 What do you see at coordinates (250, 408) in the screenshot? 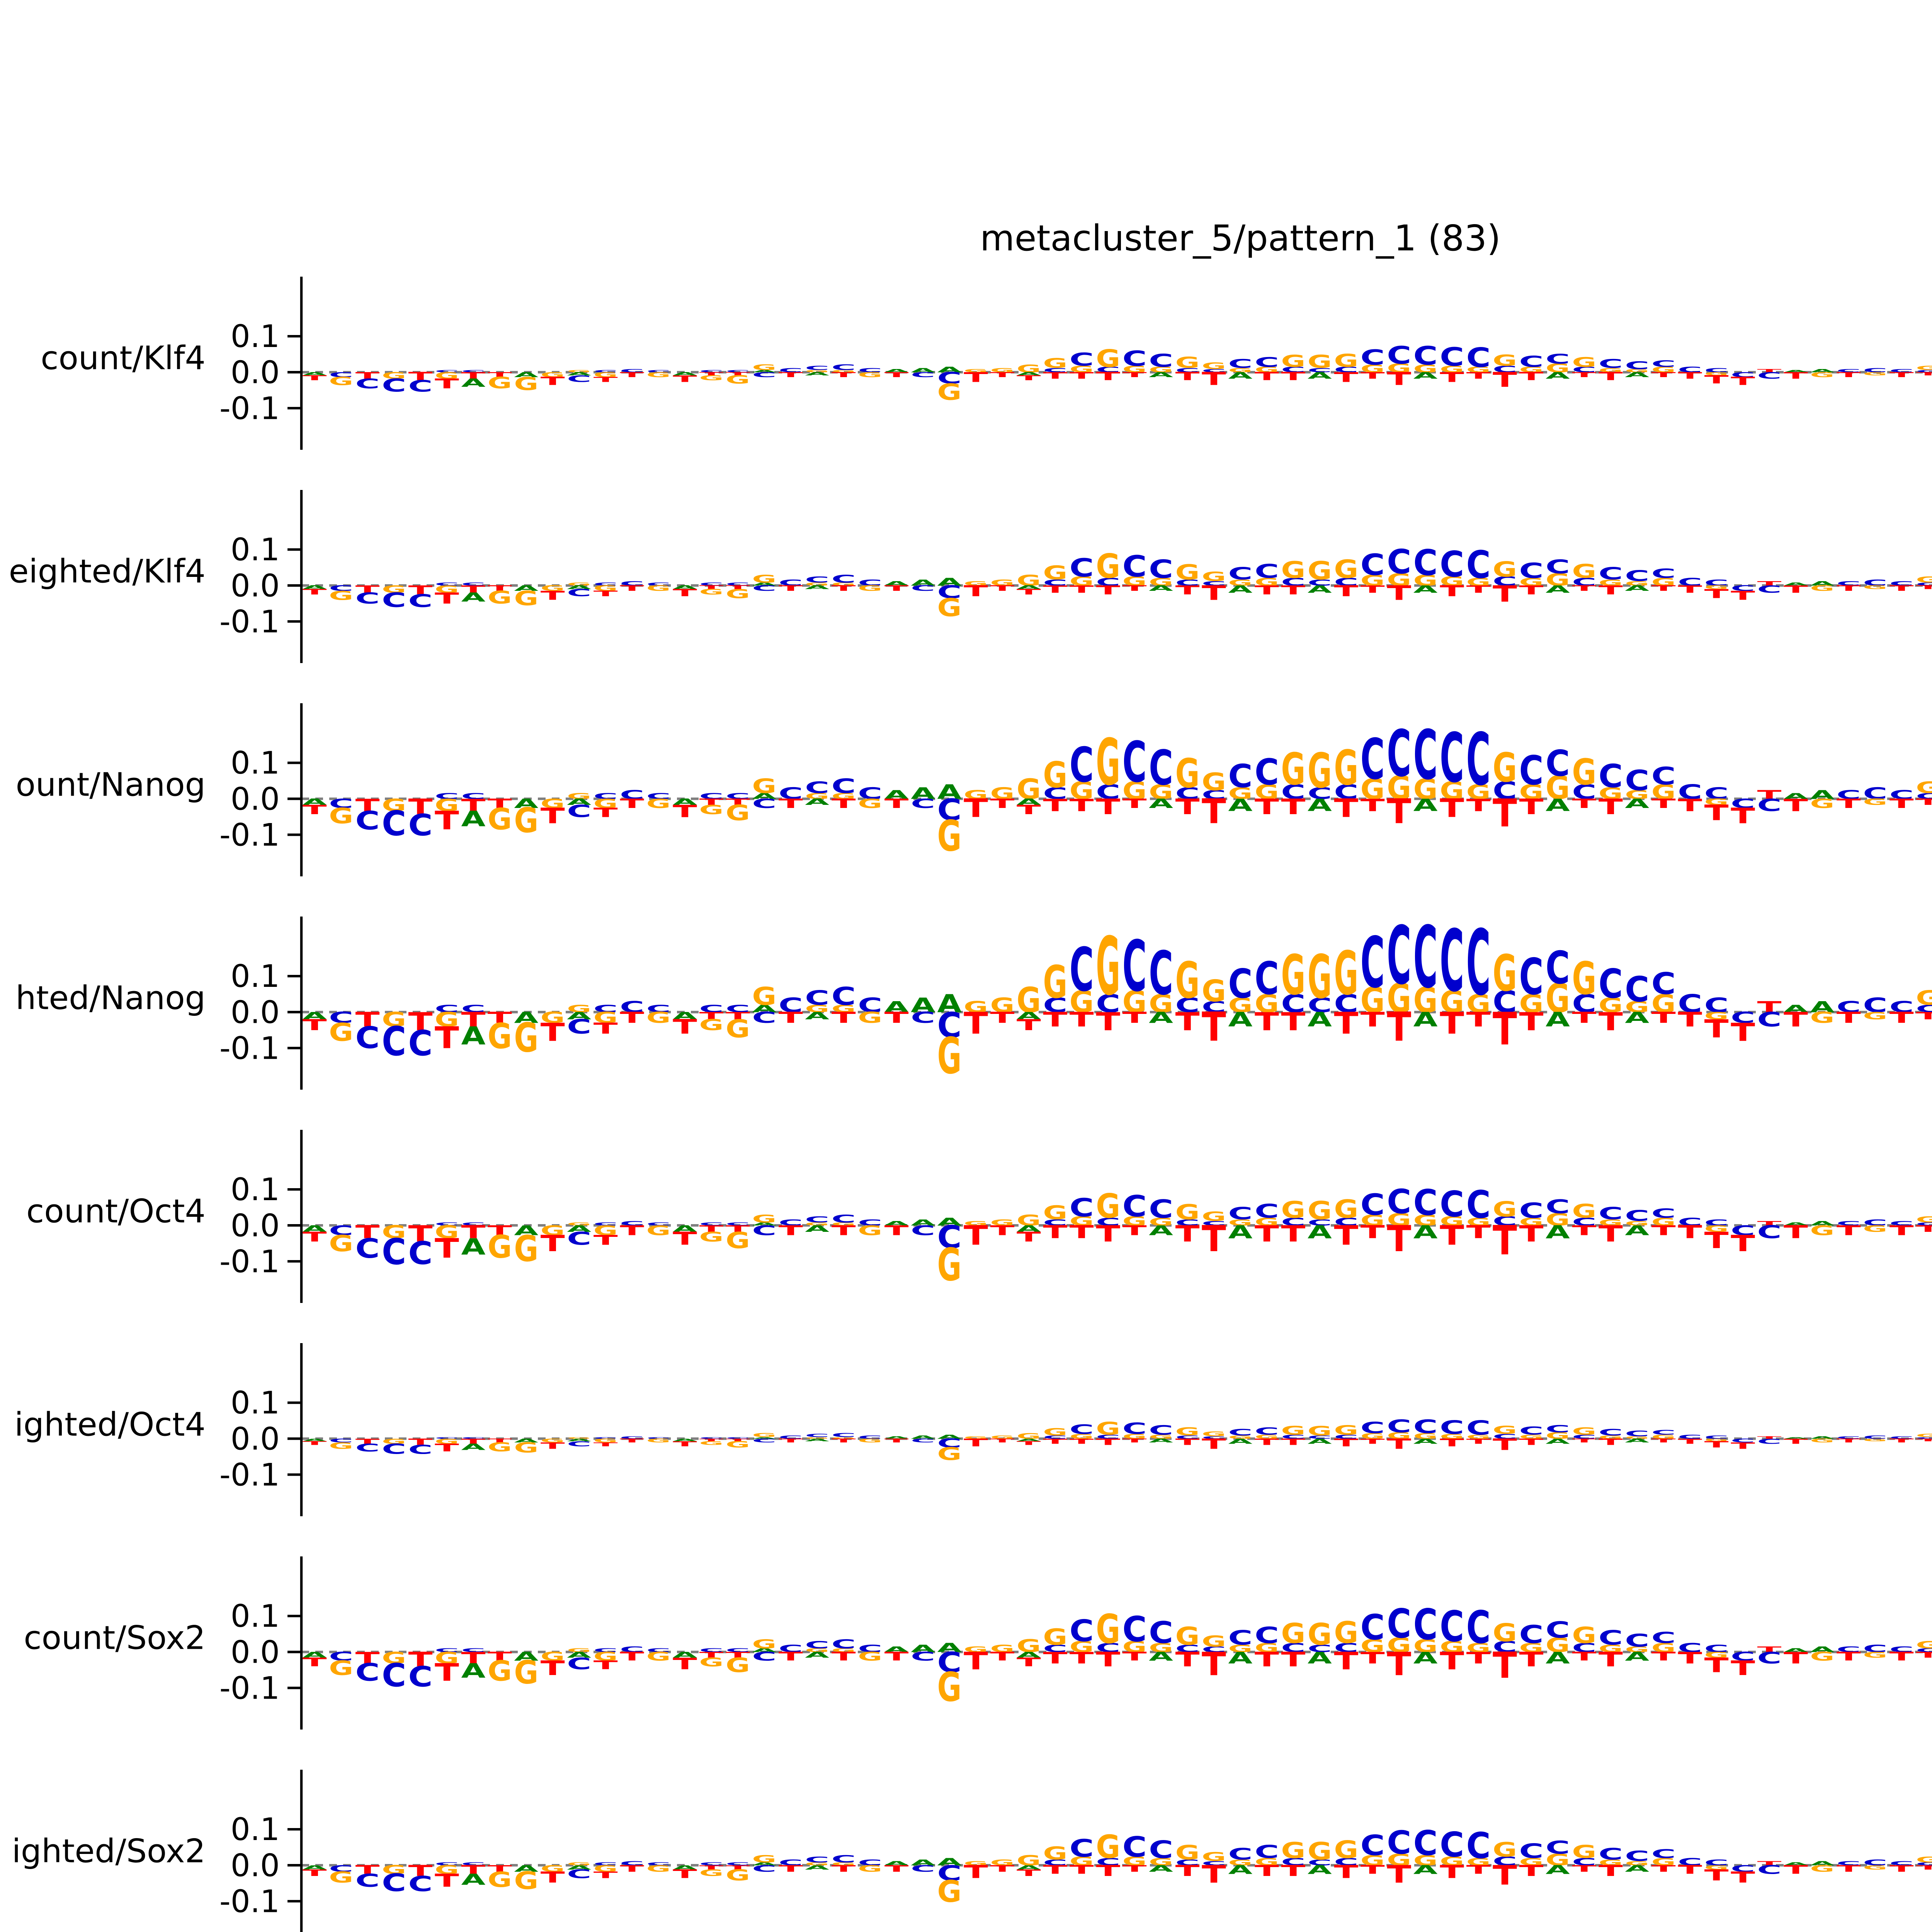
I see `y-tick-label: -0.1` at bounding box center [250, 408].